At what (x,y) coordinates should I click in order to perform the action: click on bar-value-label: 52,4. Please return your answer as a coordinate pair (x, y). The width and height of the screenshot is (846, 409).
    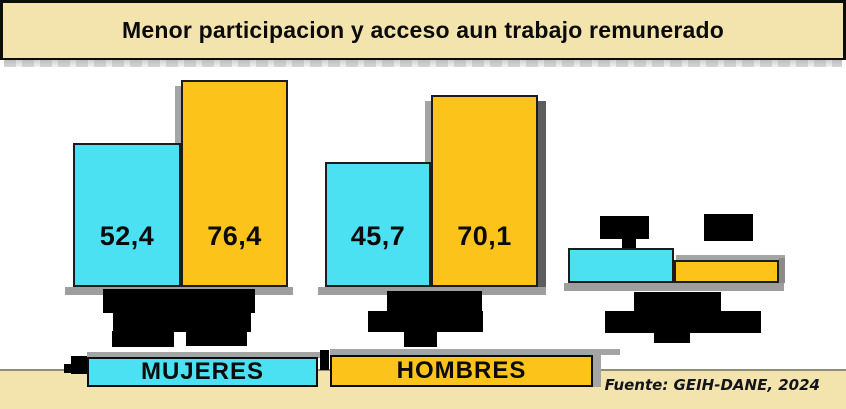
    Looking at the image, I should click on (127, 236).